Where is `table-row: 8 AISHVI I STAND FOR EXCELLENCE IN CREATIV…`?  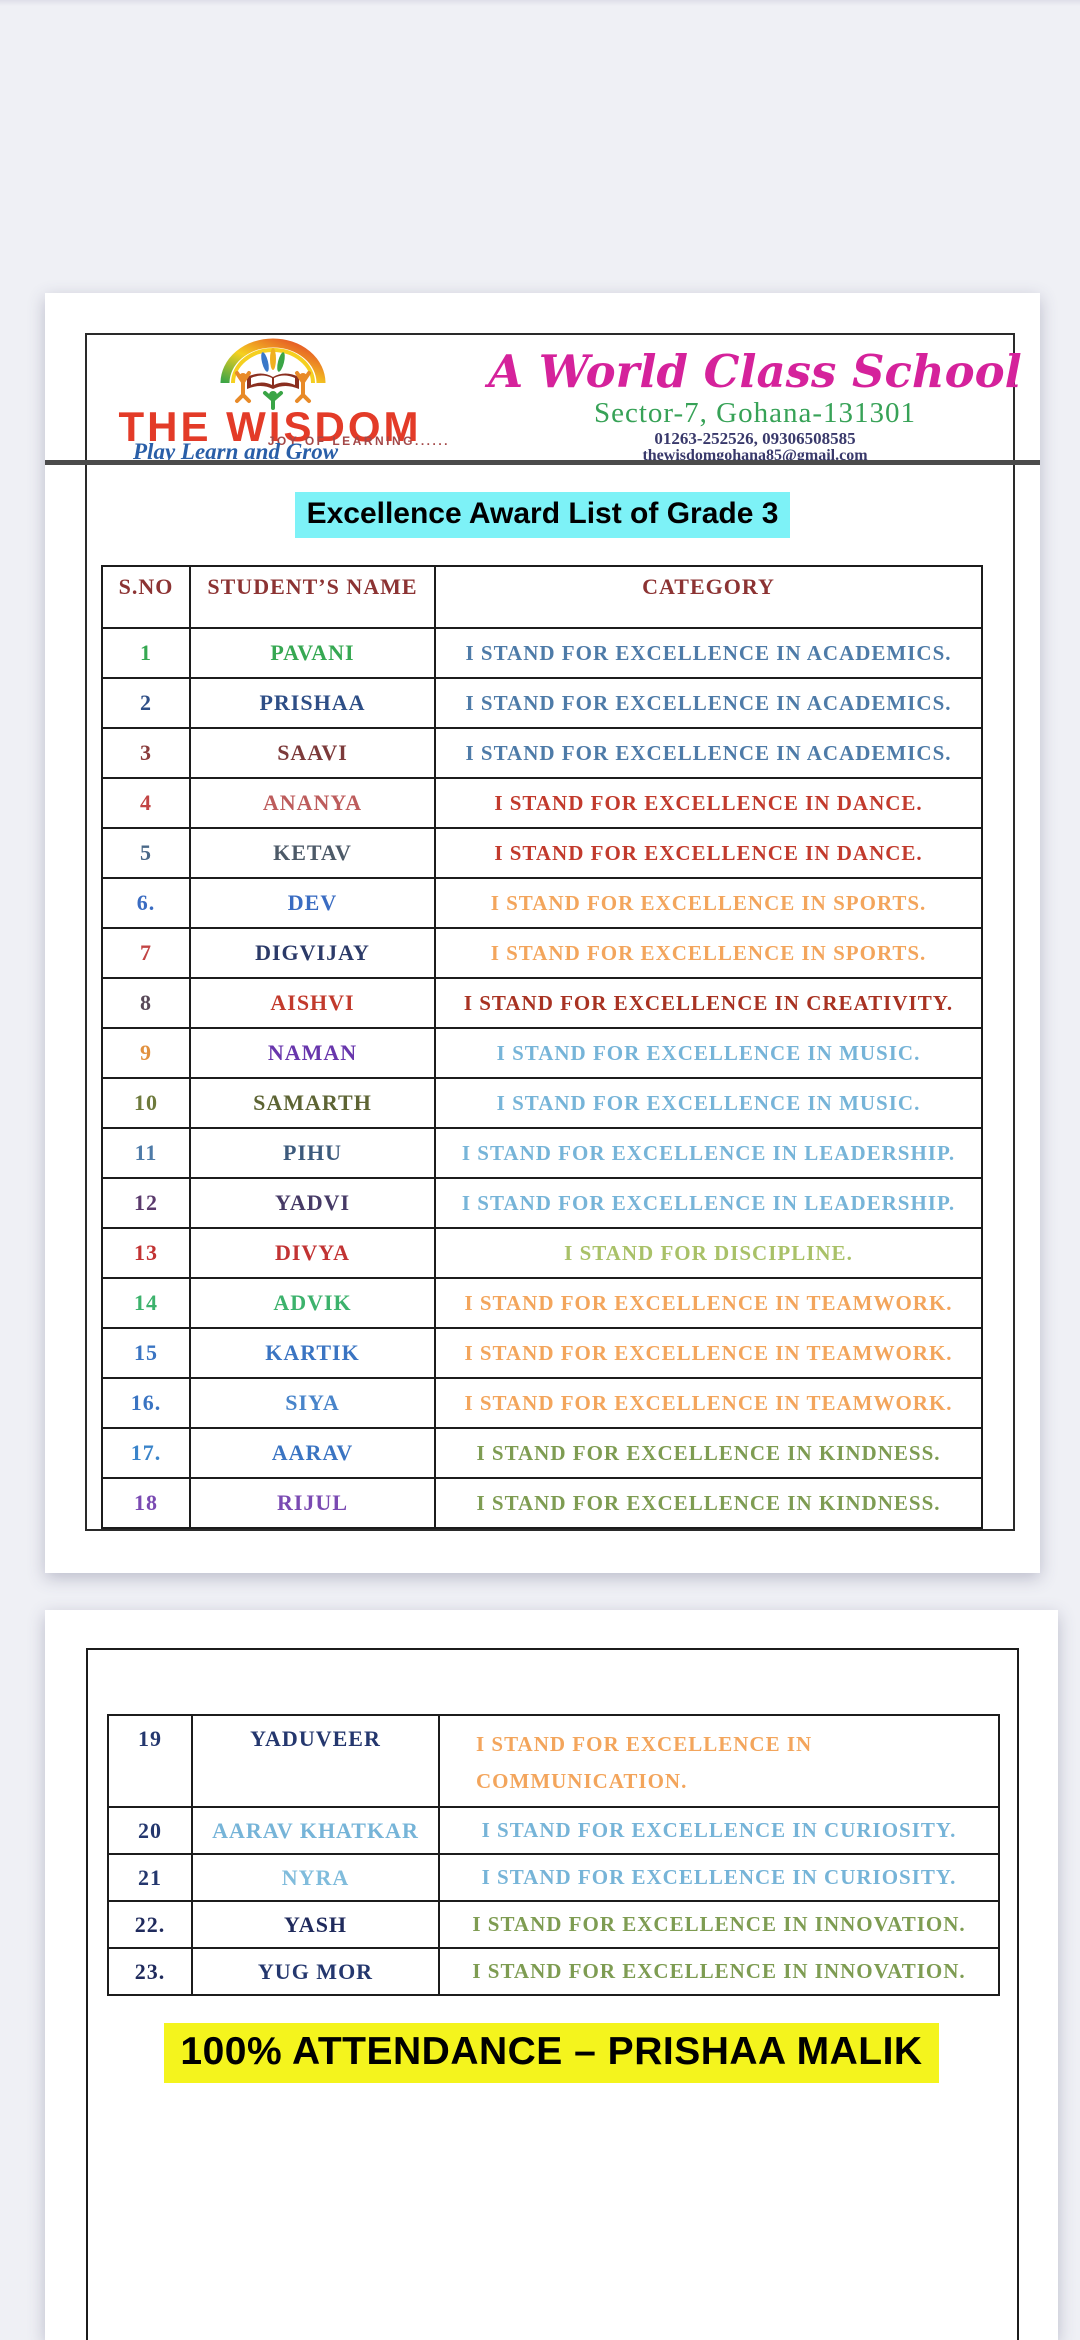
table-row: 8 AISHVI I STAND FOR EXCELLENCE IN CREATIV… is located at coordinates (542, 1003).